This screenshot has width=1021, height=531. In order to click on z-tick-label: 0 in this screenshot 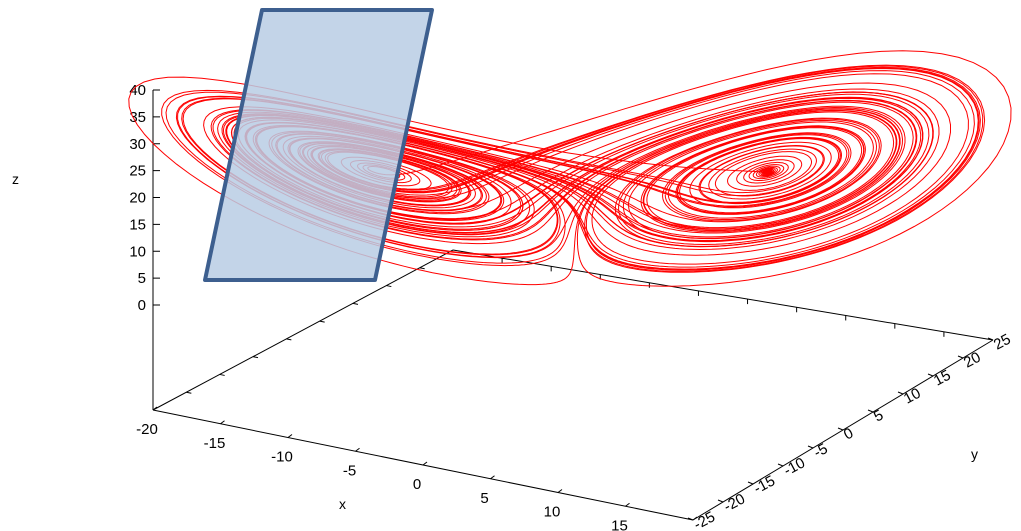, I will do `click(142, 305)`.